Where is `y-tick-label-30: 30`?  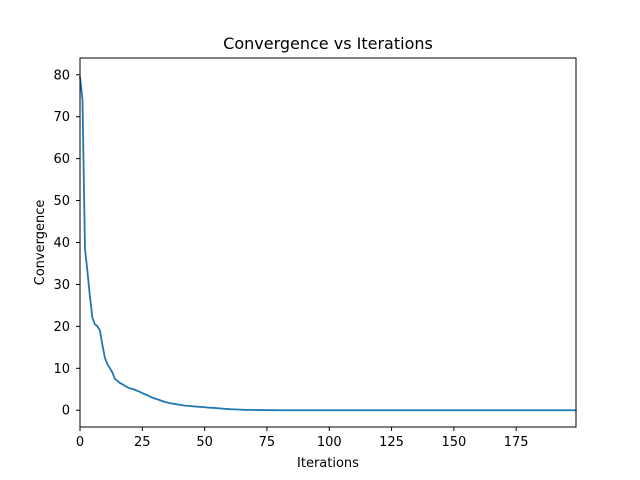 y-tick-label-30: 30 is located at coordinates (61, 285).